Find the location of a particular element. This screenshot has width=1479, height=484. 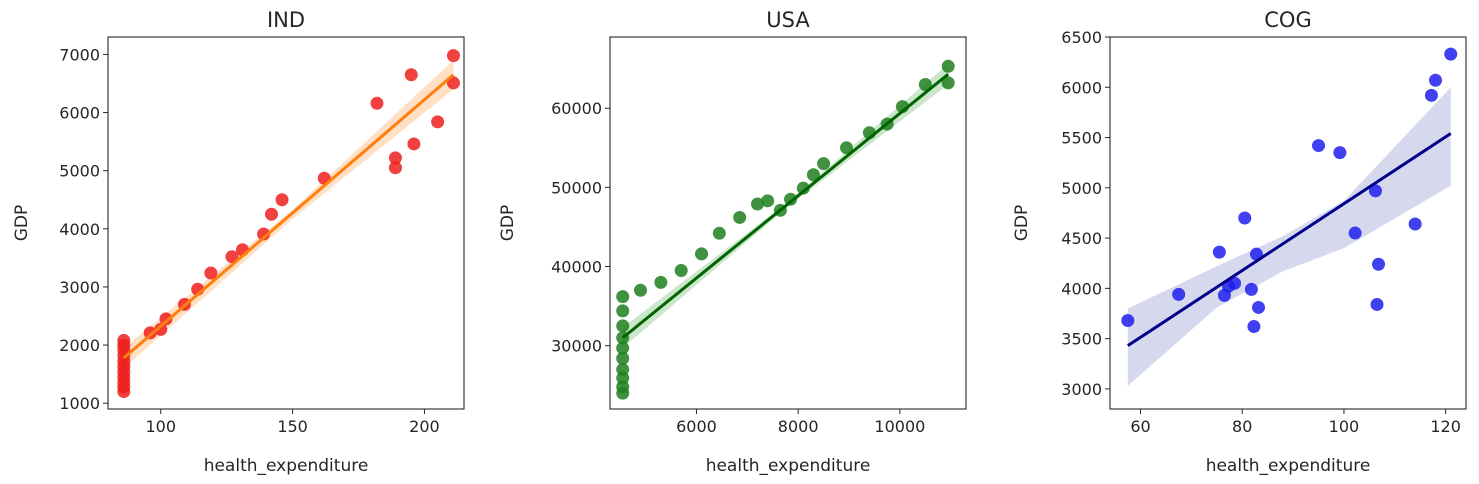

x-tick-label: 60 is located at coordinates (1140, 426).